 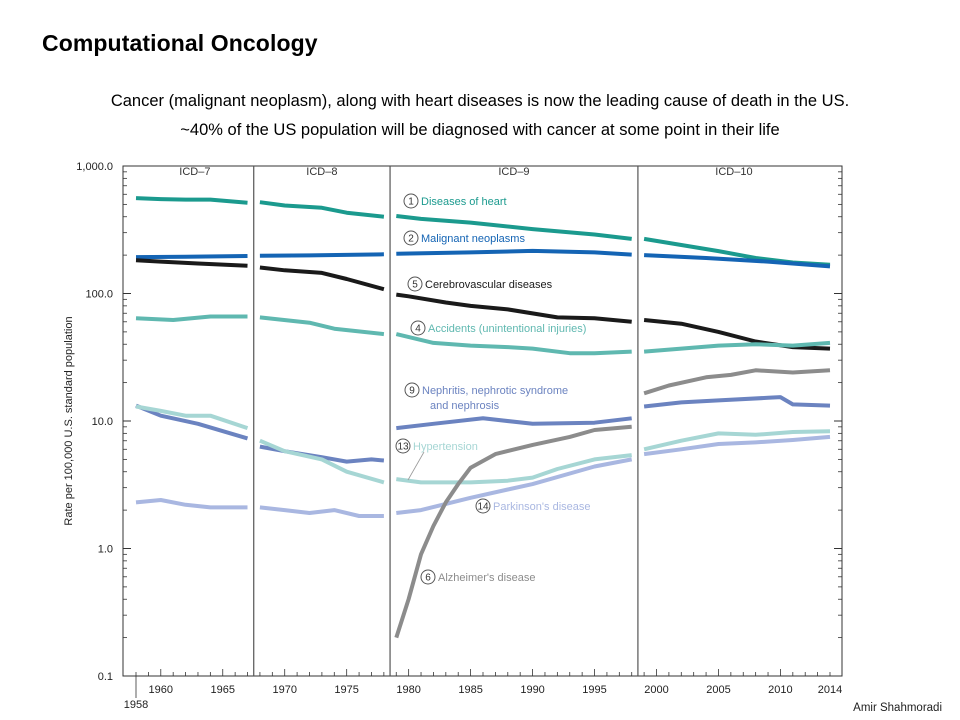 What do you see at coordinates (321, 172) in the screenshot?
I see `period-label: ICD–8` at bounding box center [321, 172].